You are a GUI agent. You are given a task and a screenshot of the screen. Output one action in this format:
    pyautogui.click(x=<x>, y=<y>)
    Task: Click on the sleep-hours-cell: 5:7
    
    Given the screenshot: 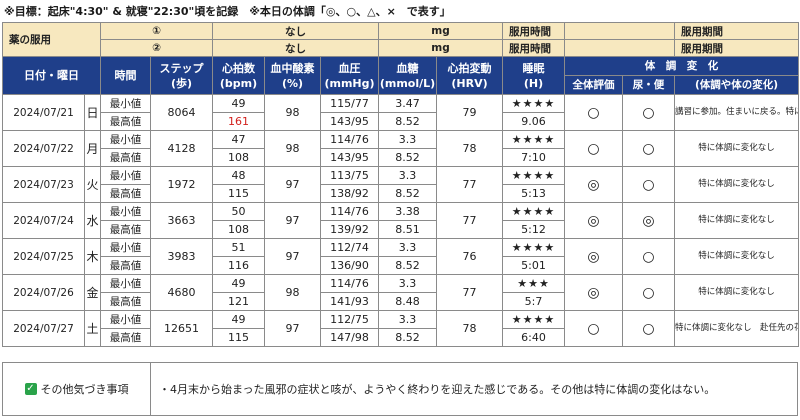 What is the action you would take?
    pyautogui.click(x=534, y=301)
    